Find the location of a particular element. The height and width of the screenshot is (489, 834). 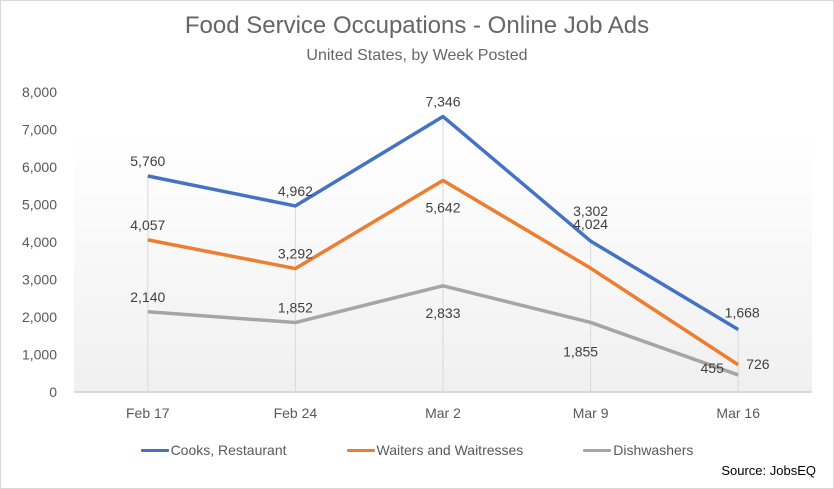

legend-label-dishwashers: Dishwashers is located at coordinates (653, 450).